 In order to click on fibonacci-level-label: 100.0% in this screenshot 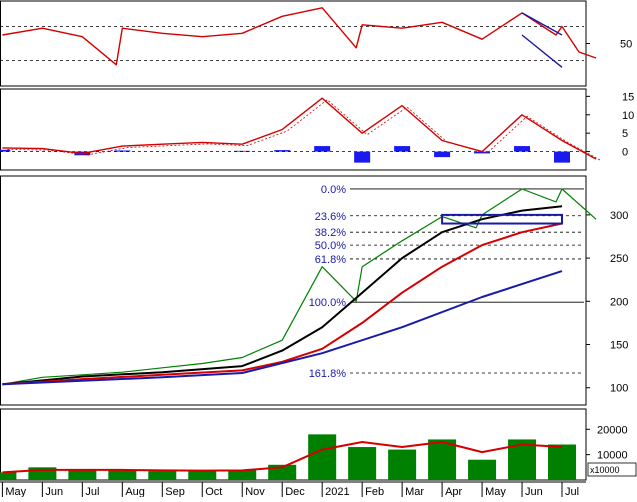, I will do `click(328, 303)`.